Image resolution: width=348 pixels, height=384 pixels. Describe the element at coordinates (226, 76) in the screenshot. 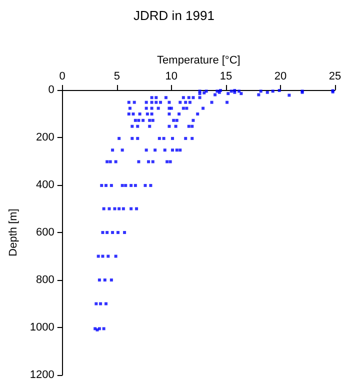

I see `x-tick-label: 15` at that location.